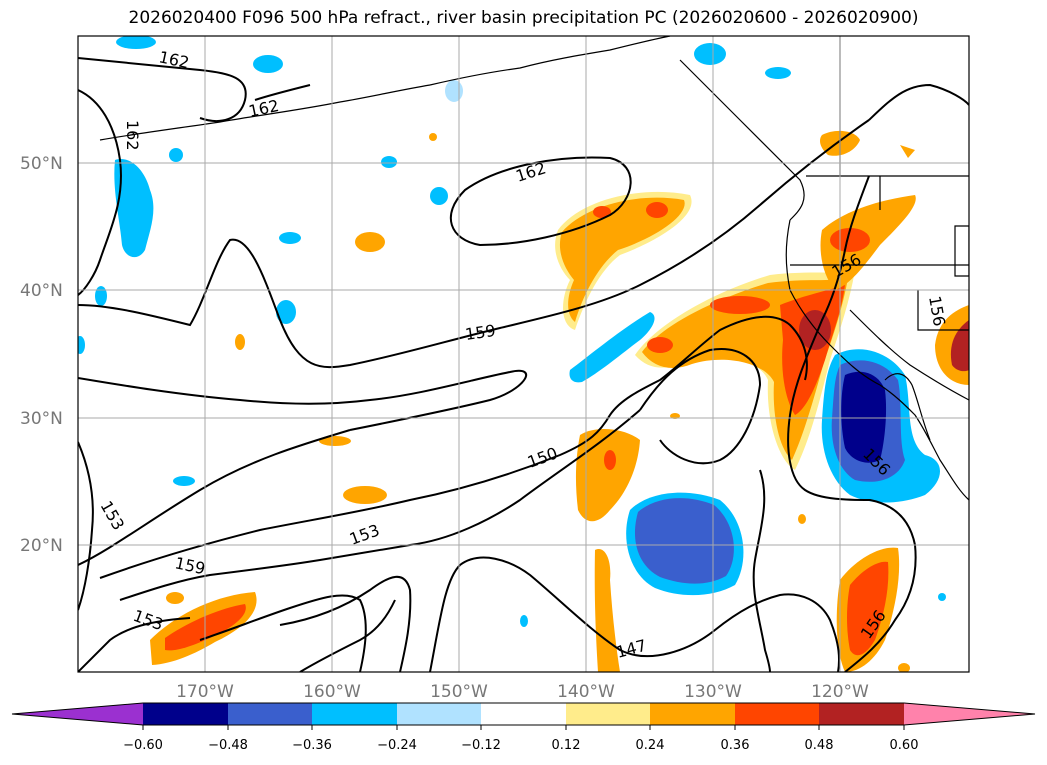 Image resolution: width=1047 pixels, height=765 pixels. What do you see at coordinates (312, 745) in the screenshot?
I see `colorbar-tick-label: −0.36` at bounding box center [312, 745].